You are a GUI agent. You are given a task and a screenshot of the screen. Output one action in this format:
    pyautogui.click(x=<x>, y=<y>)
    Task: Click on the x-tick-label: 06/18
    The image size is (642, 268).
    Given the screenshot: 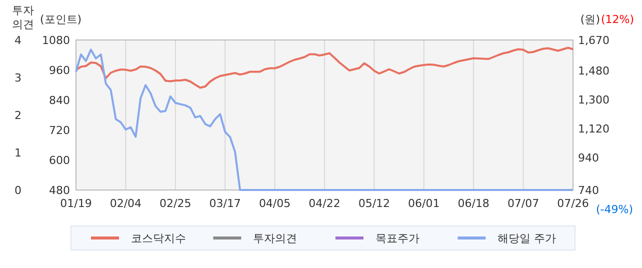 What is the action you would take?
    pyautogui.click(x=474, y=203)
    